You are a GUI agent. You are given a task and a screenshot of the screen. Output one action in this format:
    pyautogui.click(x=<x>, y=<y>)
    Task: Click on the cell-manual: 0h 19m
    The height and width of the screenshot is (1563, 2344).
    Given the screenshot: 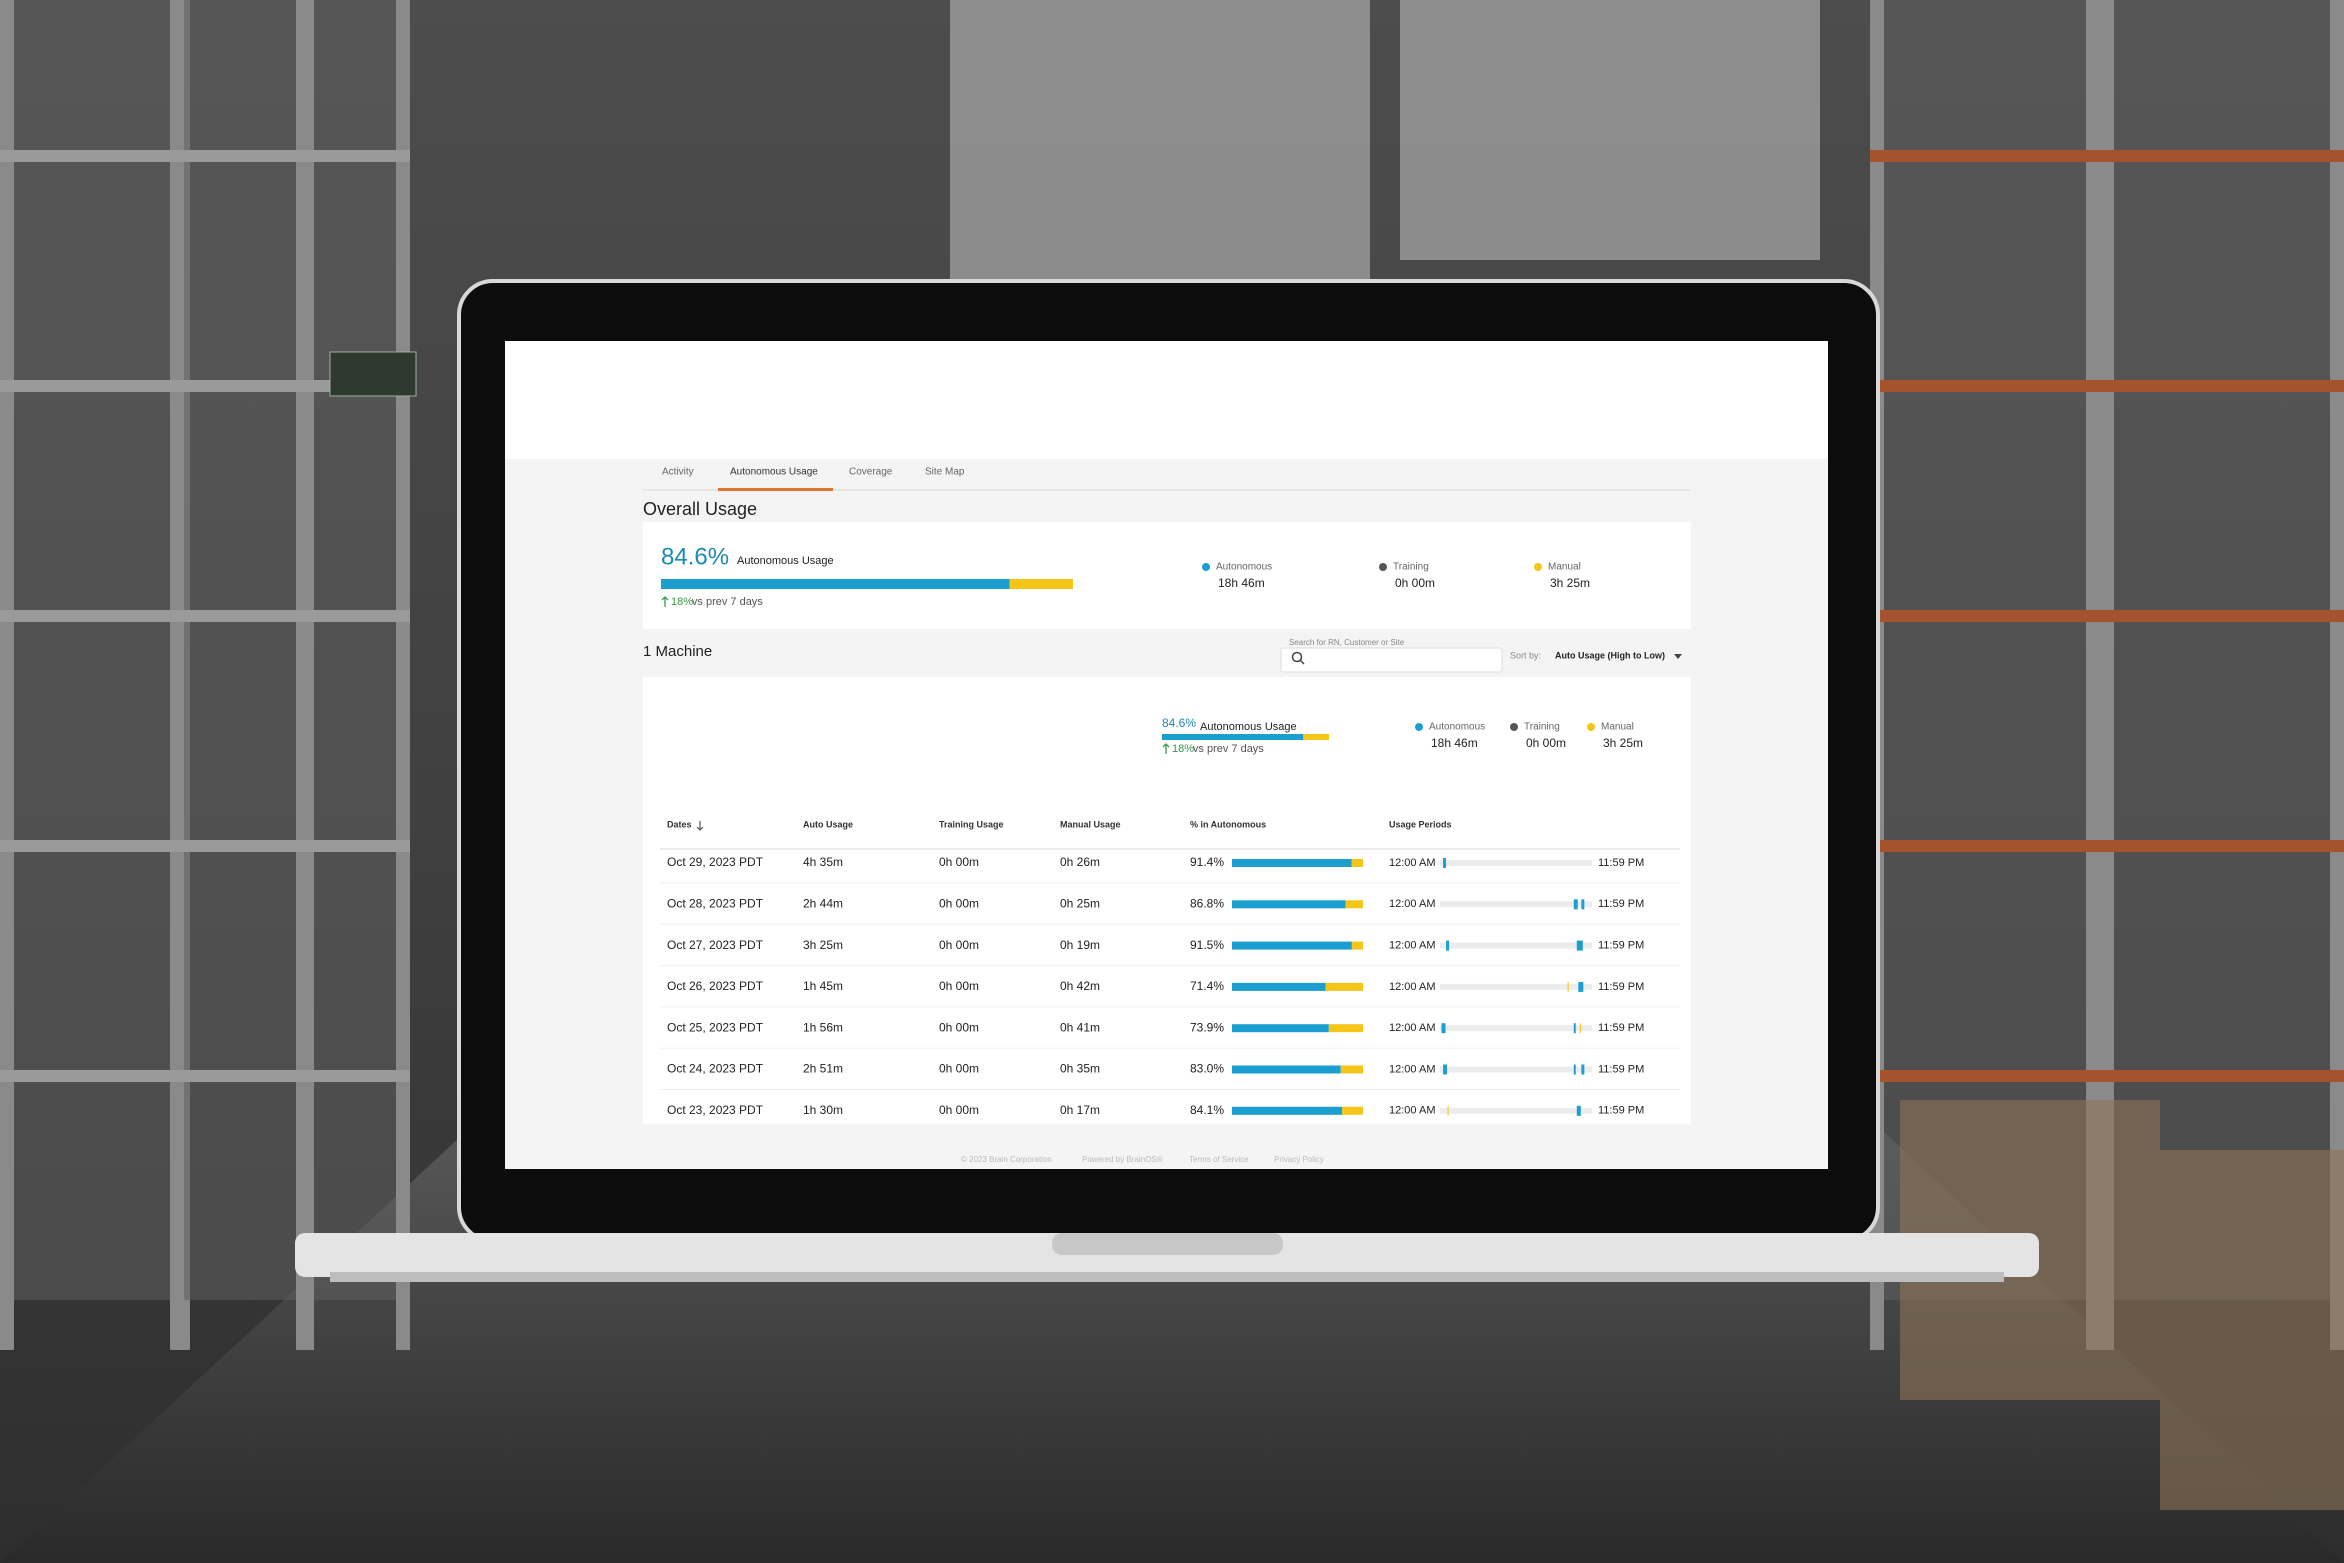 What is the action you would take?
    pyautogui.click(x=1080, y=945)
    